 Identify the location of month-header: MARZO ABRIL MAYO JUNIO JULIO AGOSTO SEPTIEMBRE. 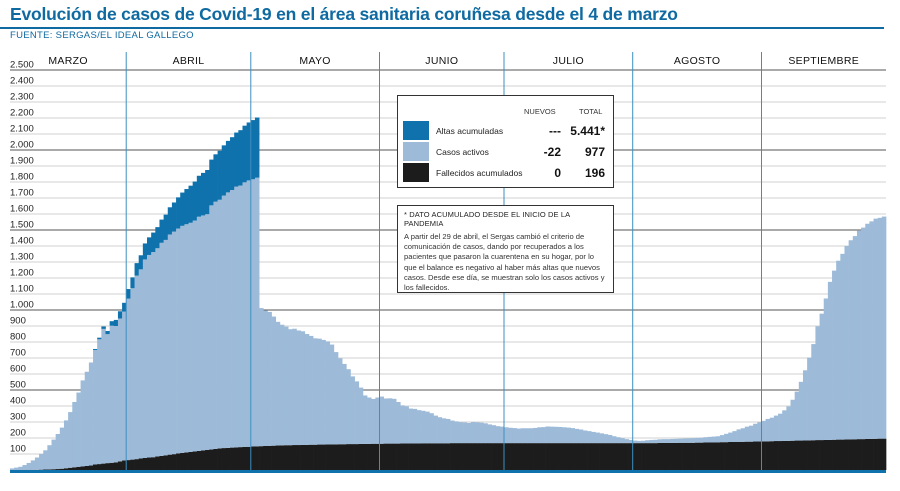
(448, 63).